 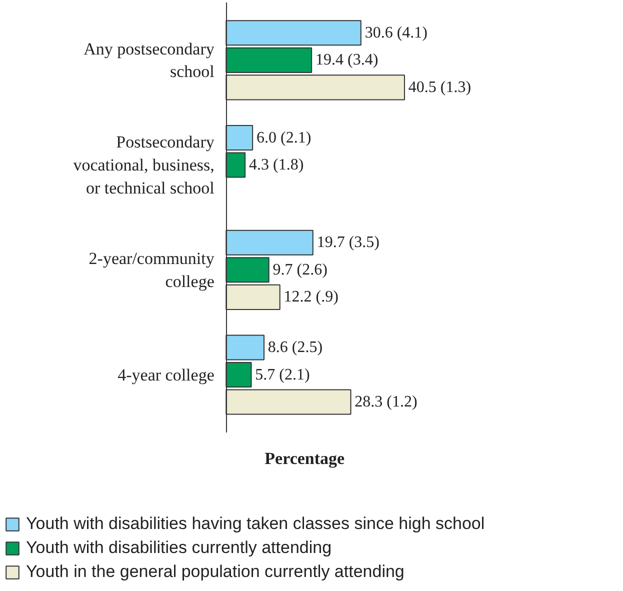 What do you see at coordinates (149, 60) in the screenshot?
I see `y-tick-label: Any postsecondary school` at bounding box center [149, 60].